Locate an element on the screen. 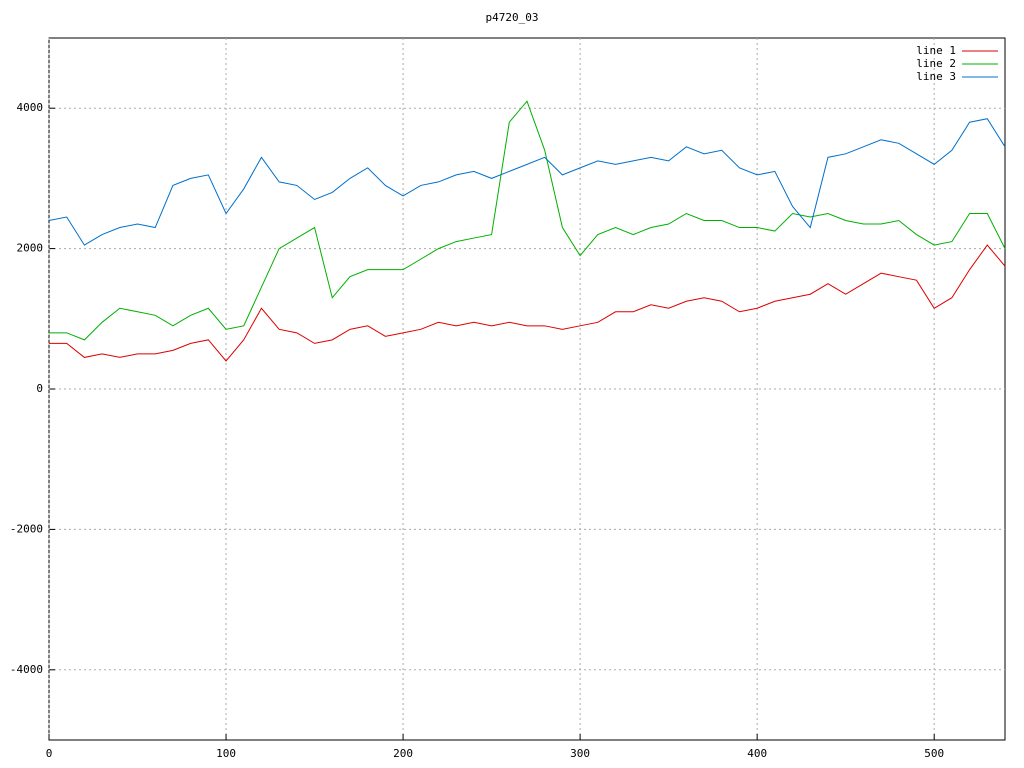 This screenshot has width=1024, height=768. y-tick-label: -4000 is located at coordinates (26, 669).